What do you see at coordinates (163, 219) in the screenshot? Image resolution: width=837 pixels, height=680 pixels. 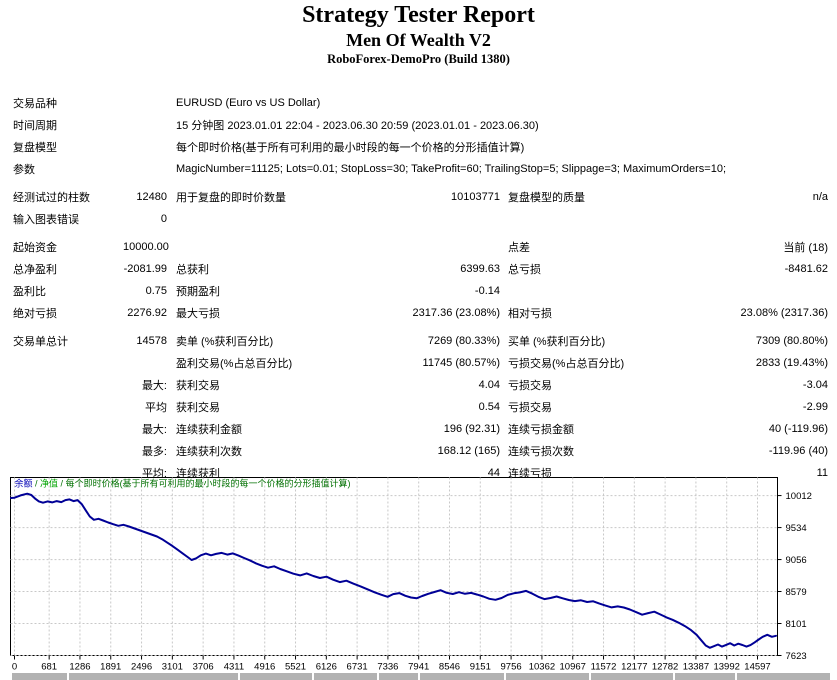 I see `metric-value: 0` at bounding box center [163, 219].